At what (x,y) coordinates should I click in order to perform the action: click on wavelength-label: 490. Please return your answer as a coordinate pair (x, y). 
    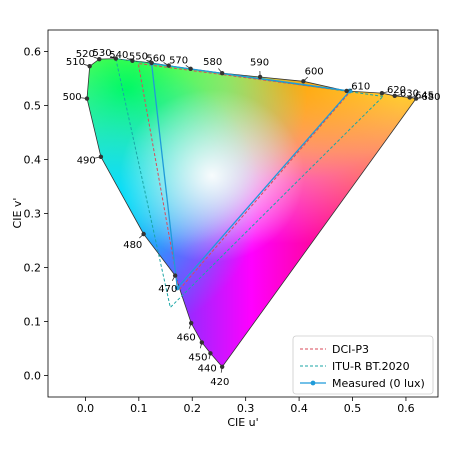
    Looking at the image, I should click on (86, 161).